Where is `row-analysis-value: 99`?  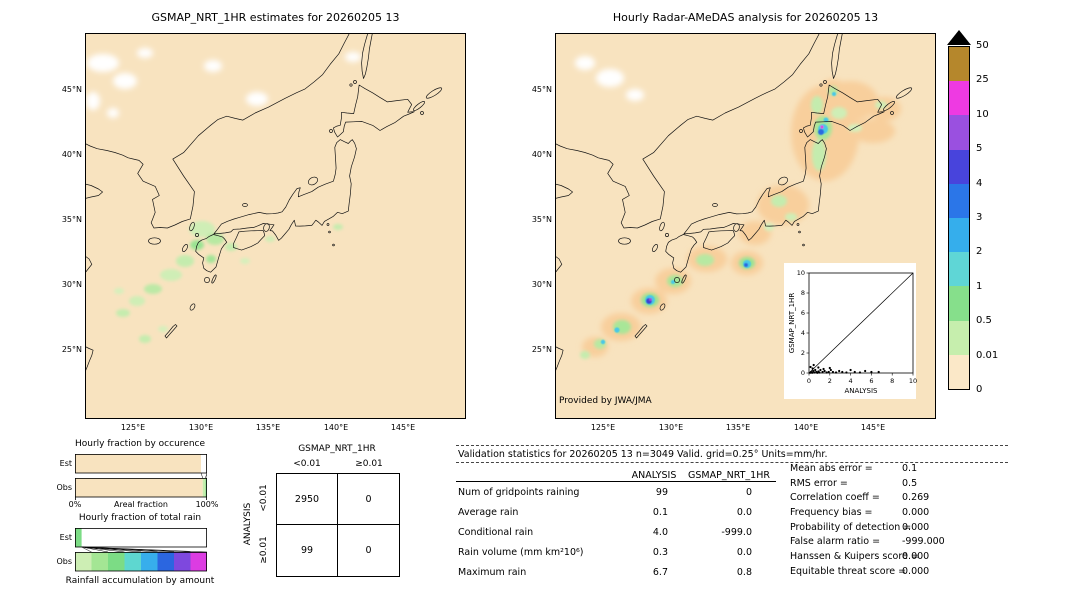
row-analysis-value: 99 is located at coordinates (661, 492).